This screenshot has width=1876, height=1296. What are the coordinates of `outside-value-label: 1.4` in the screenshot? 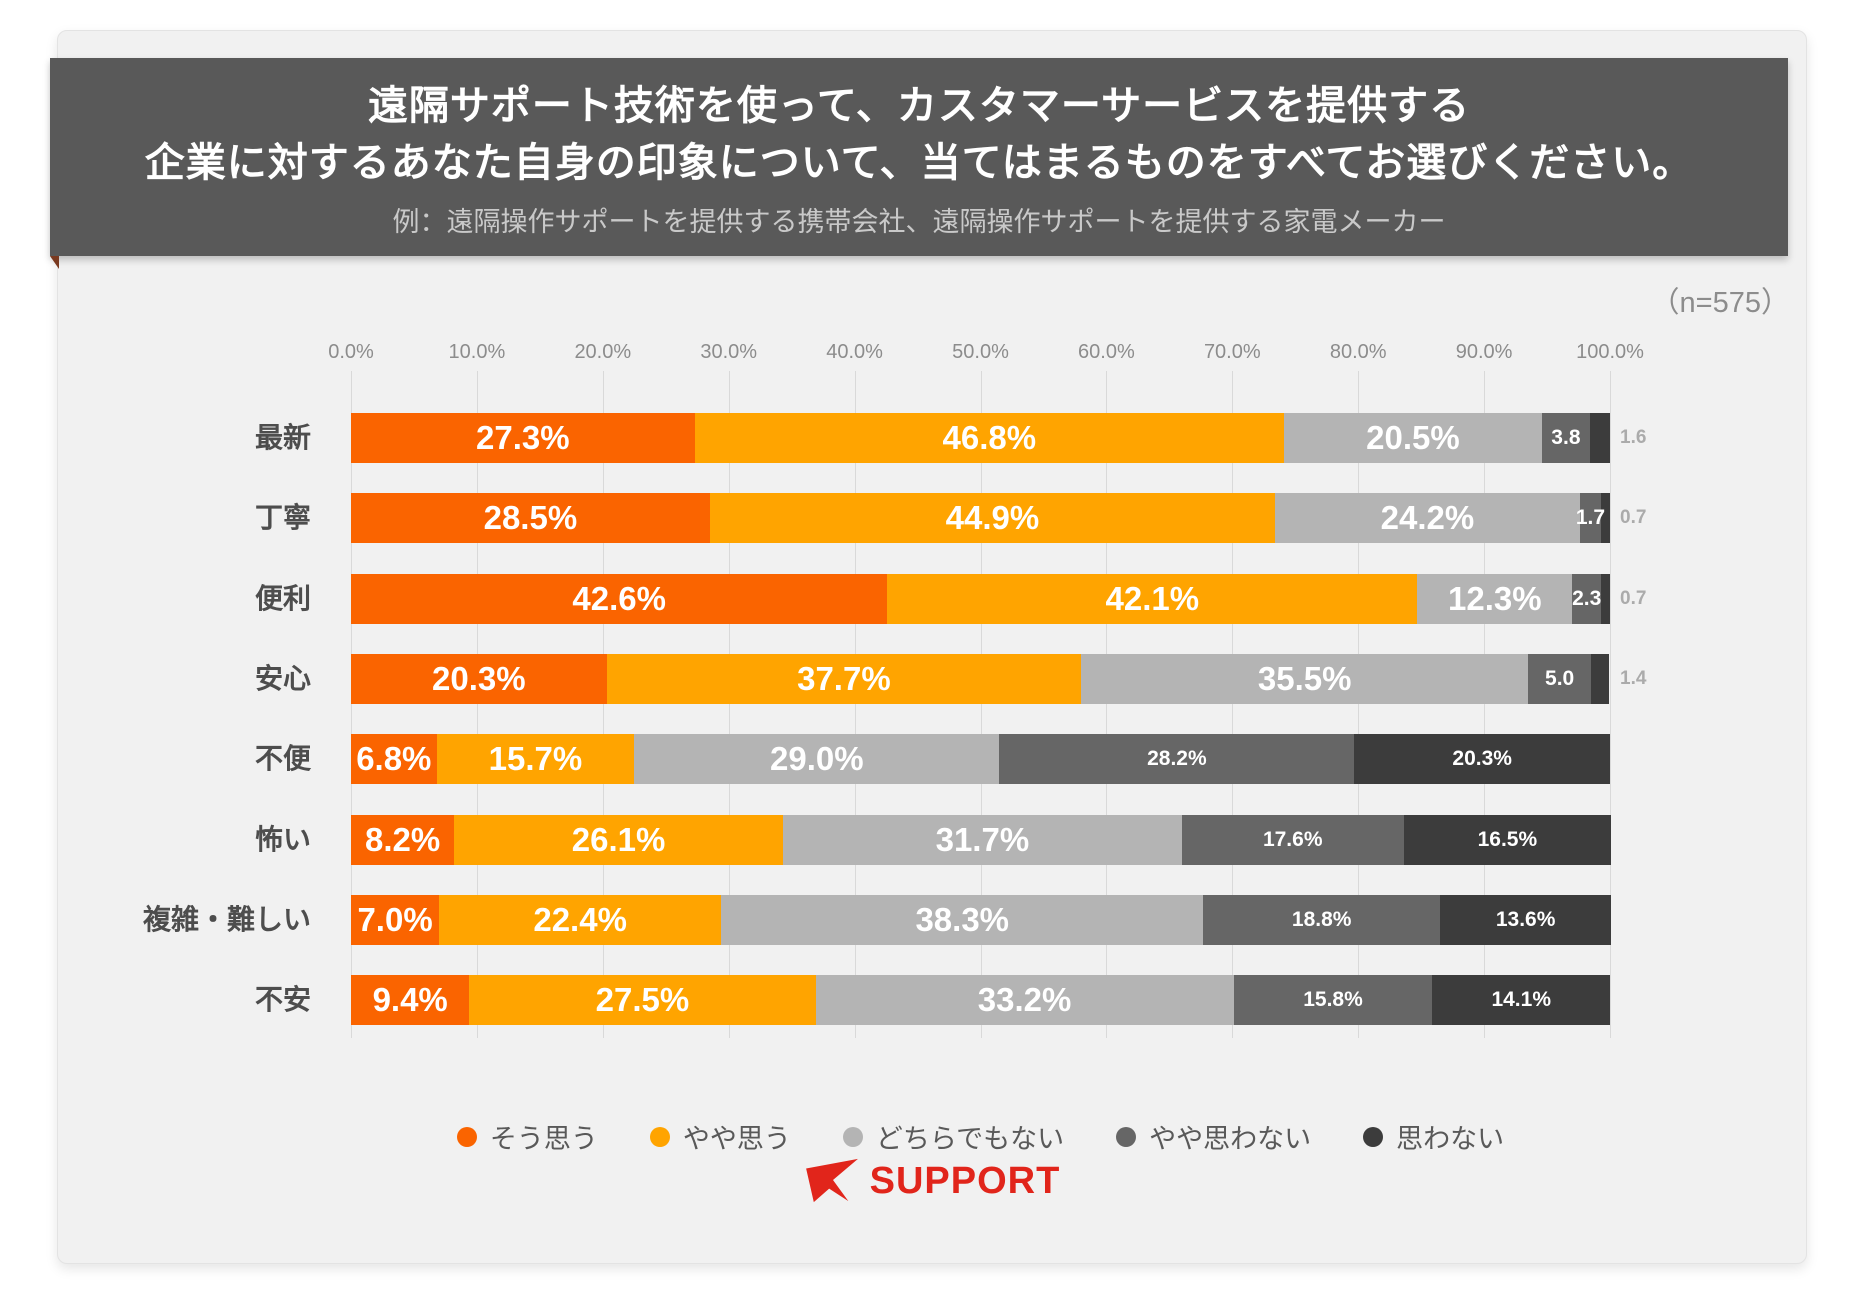 It's located at (1633, 678).